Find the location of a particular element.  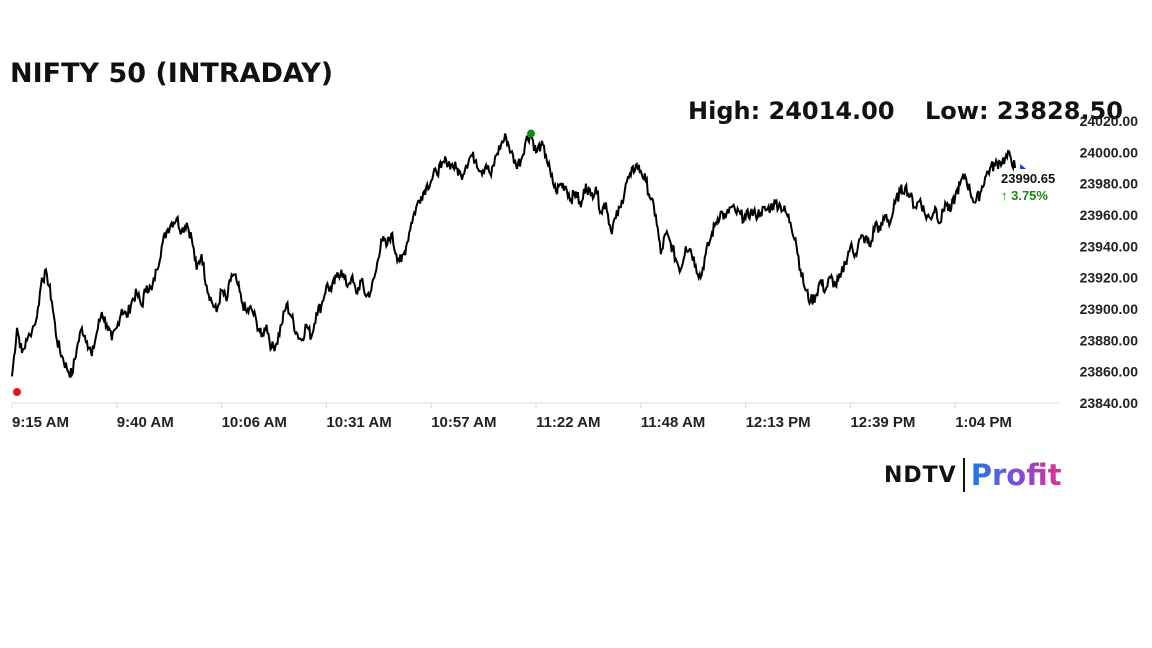

chart-title: NIFTY 50 (INTRADAY) is located at coordinates (172, 73).